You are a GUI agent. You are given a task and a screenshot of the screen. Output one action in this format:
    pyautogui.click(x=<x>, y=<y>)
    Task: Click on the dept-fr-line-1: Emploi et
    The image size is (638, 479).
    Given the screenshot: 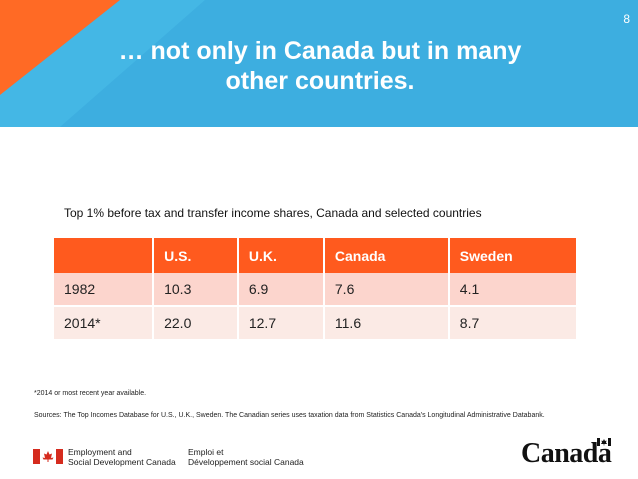 What is the action you would take?
    pyautogui.click(x=206, y=452)
    